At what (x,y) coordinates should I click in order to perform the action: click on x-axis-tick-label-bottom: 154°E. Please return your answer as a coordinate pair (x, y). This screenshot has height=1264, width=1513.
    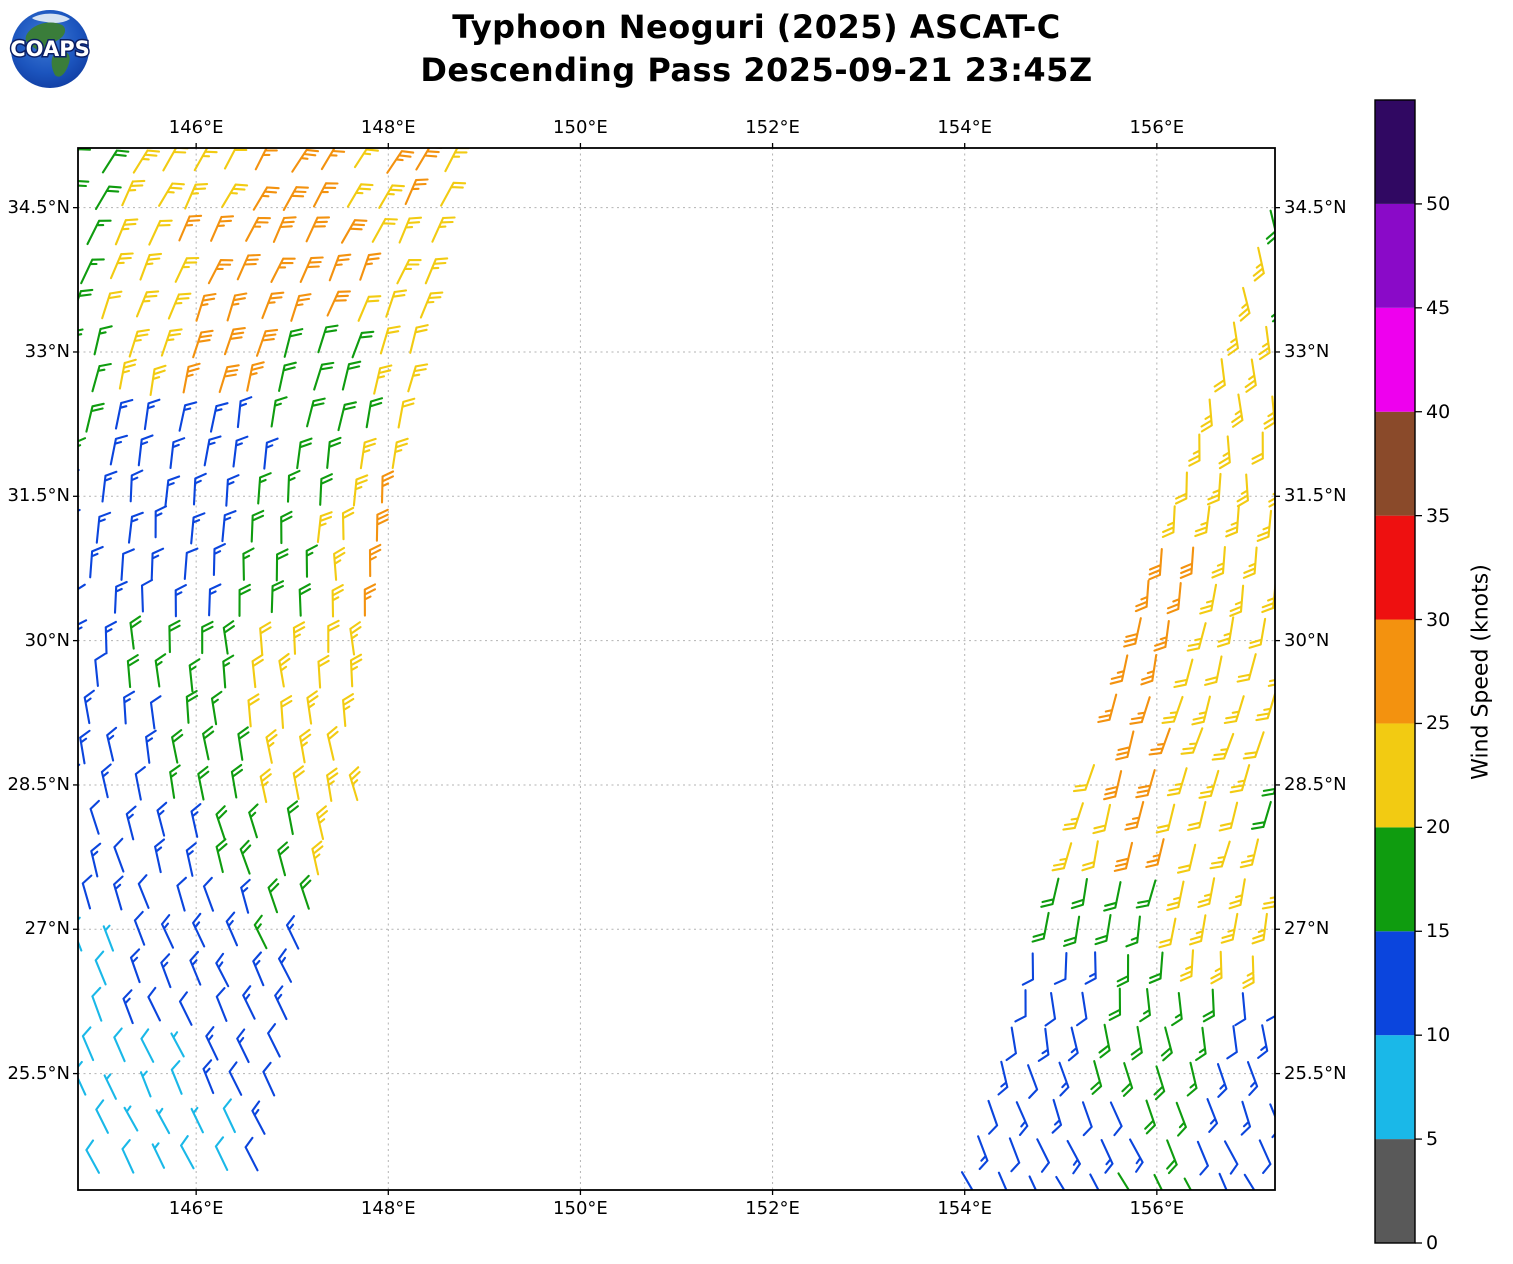
    Looking at the image, I should click on (965, 1208).